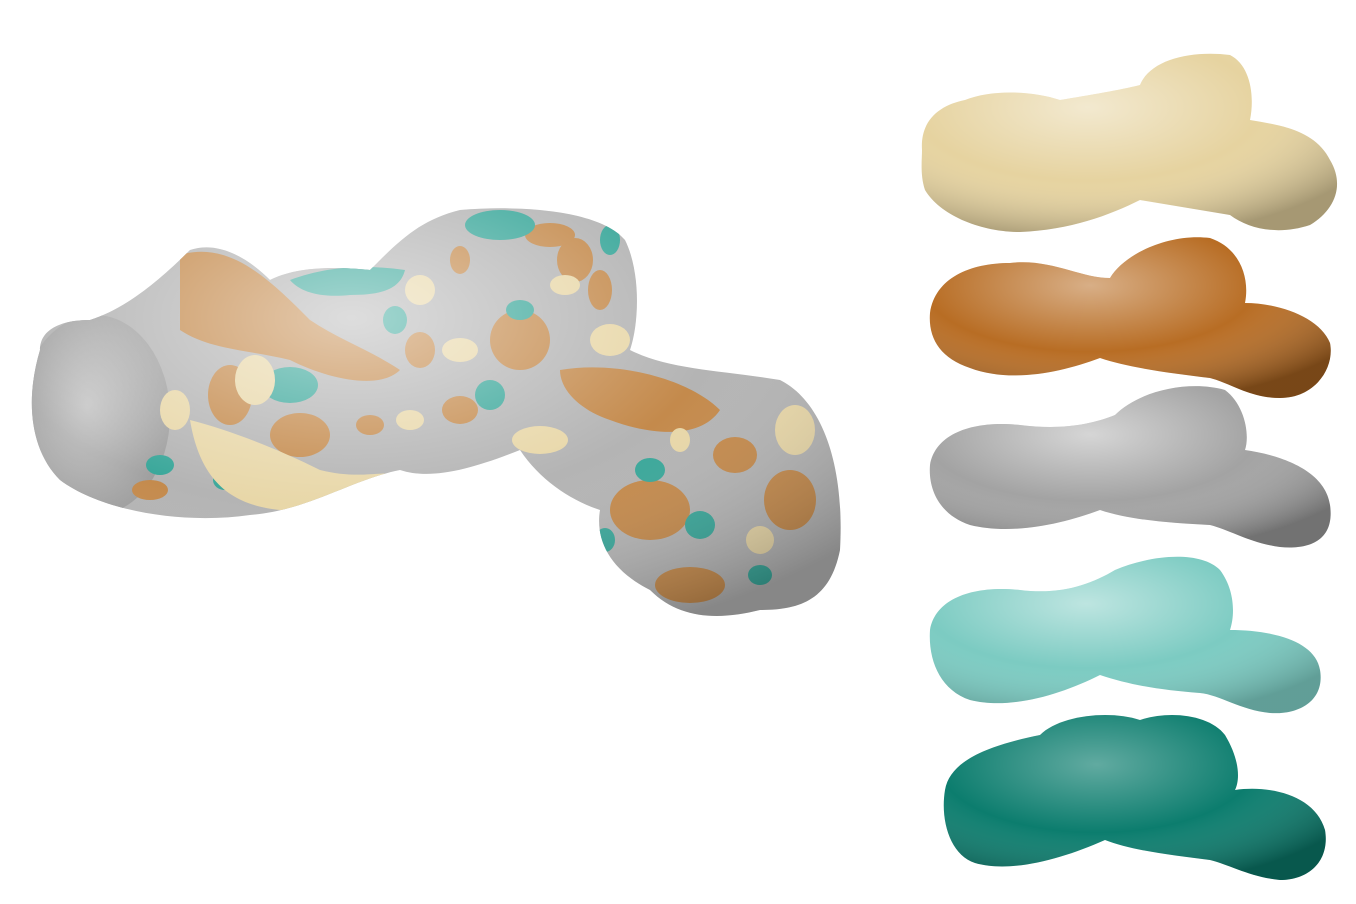 Image resolution: width=1356 pixels, height=904 pixels. I want to click on surface-component-copper, so click(1130, 317).